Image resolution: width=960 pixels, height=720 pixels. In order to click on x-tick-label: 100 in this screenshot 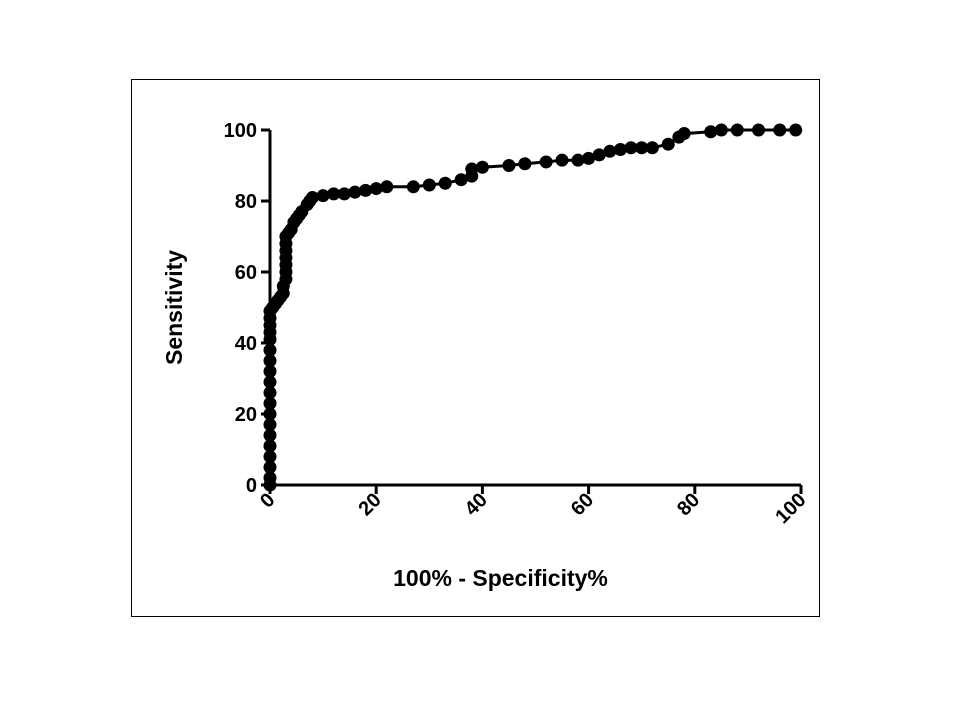, I will do `click(790, 508)`.